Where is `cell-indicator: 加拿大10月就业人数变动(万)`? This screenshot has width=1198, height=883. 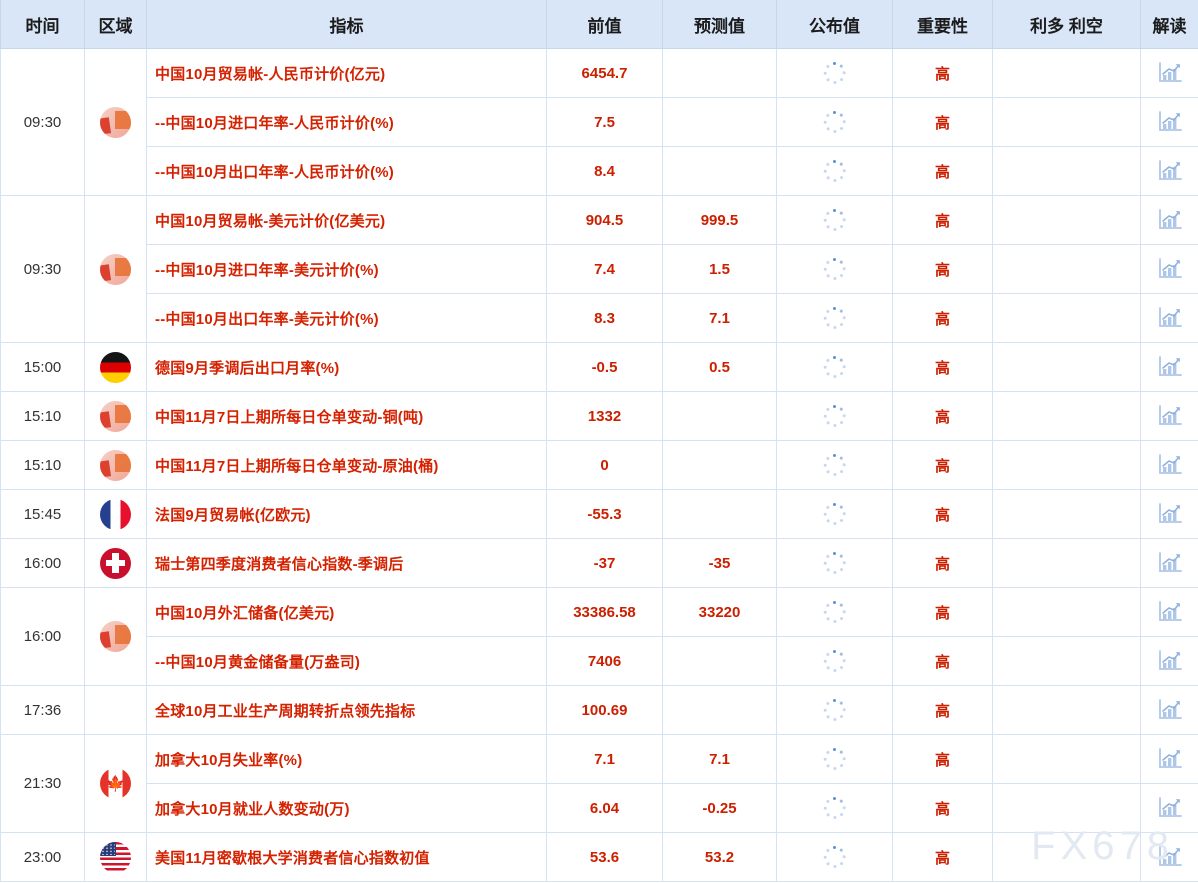
cell-indicator: 加拿大10月就业人数变动(万) is located at coordinates (346, 808).